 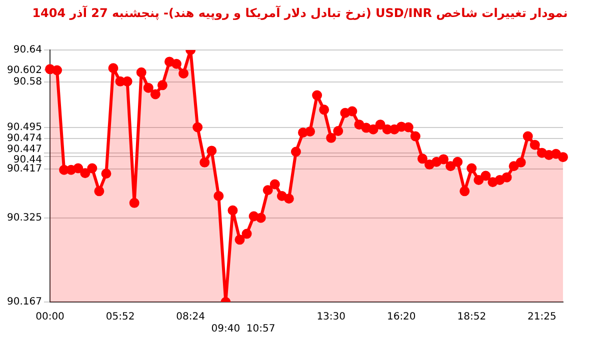 What do you see at coordinates (24, 138) in the screenshot?
I see `y-tick-label: 90.474` at bounding box center [24, 138].